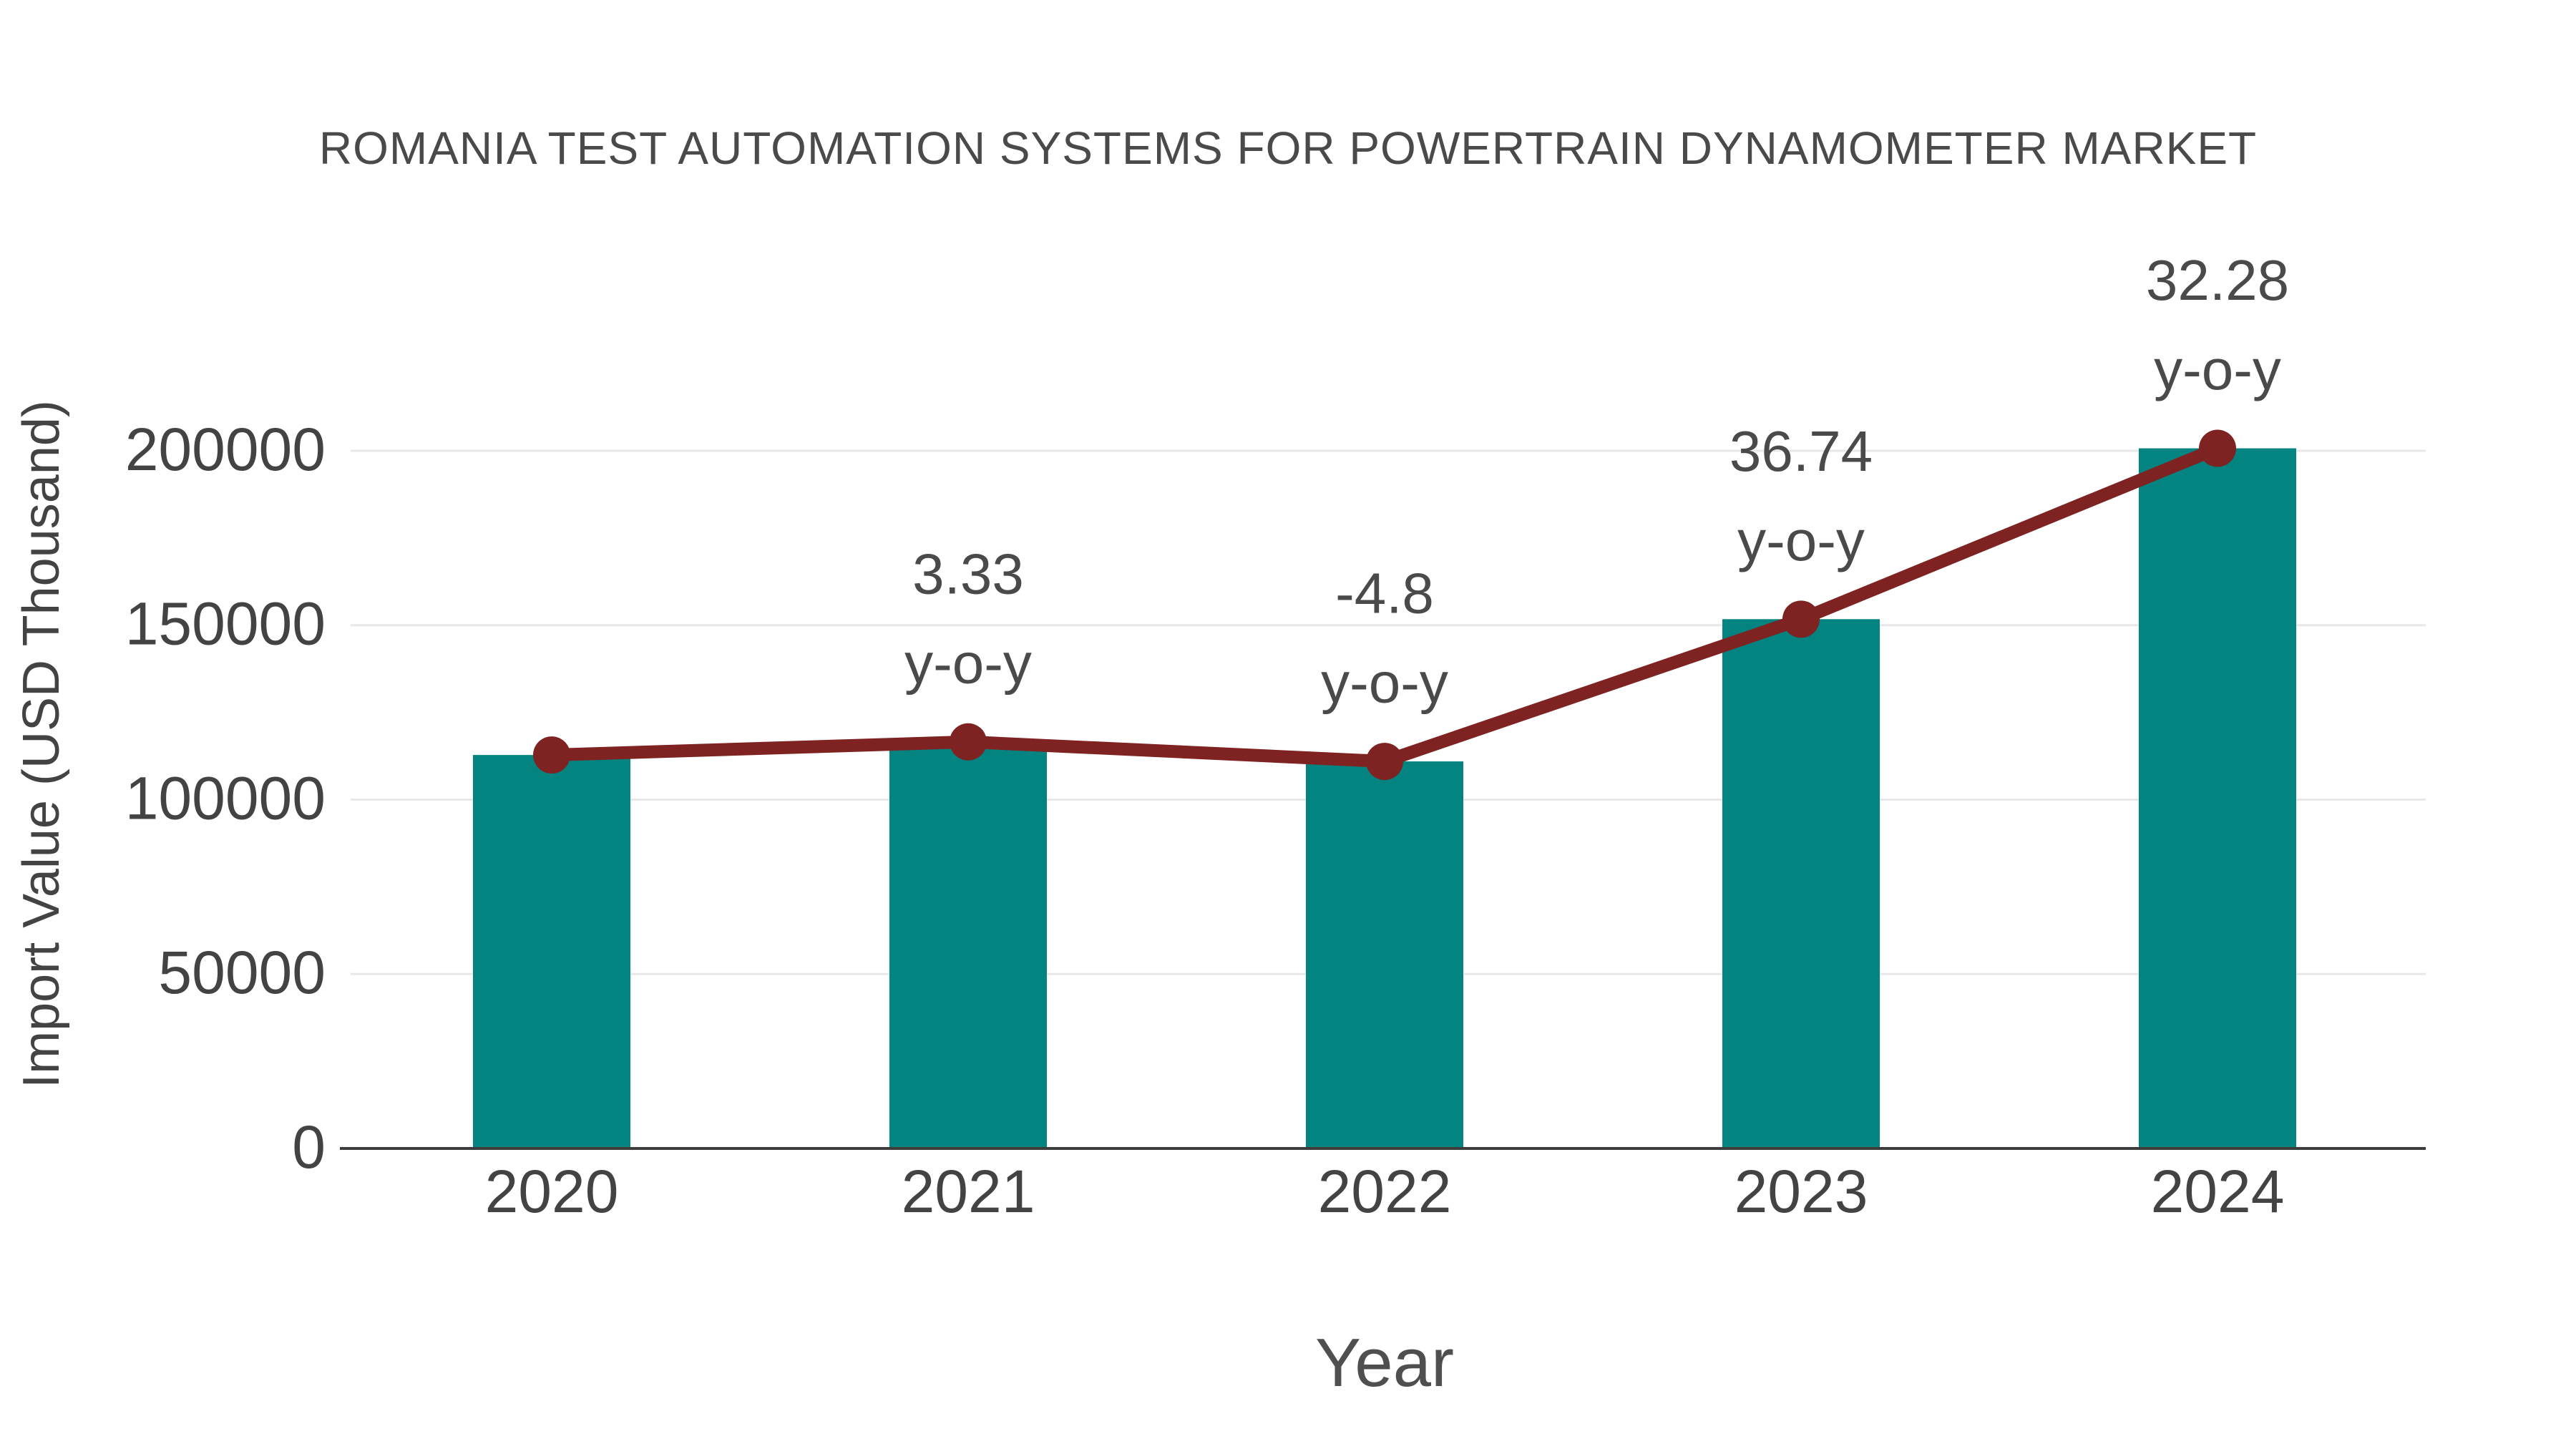 The image size is (2576, 1449). I want to click on annotation-2023: 36.74 y-o-y, so click(1801, 495).